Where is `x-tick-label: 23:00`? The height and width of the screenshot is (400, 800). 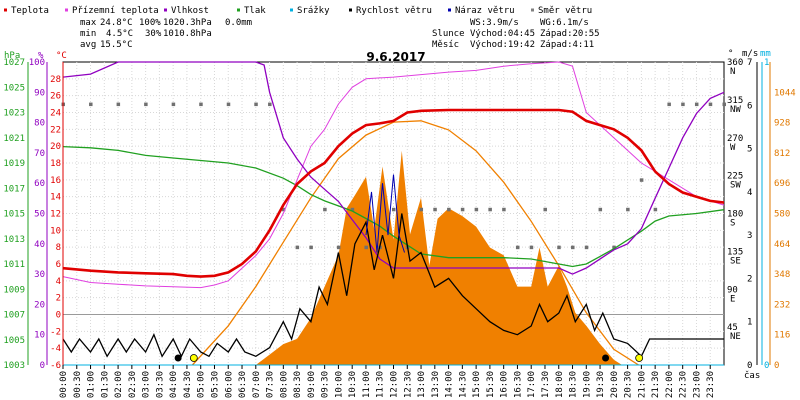
x-tick-label: 23:00 is located at coordinates (697, 384).